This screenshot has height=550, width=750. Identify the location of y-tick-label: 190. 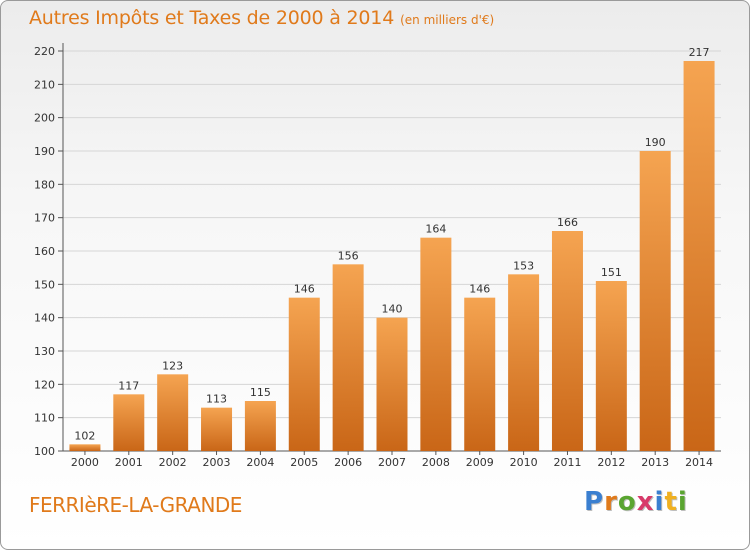
(44, 151).